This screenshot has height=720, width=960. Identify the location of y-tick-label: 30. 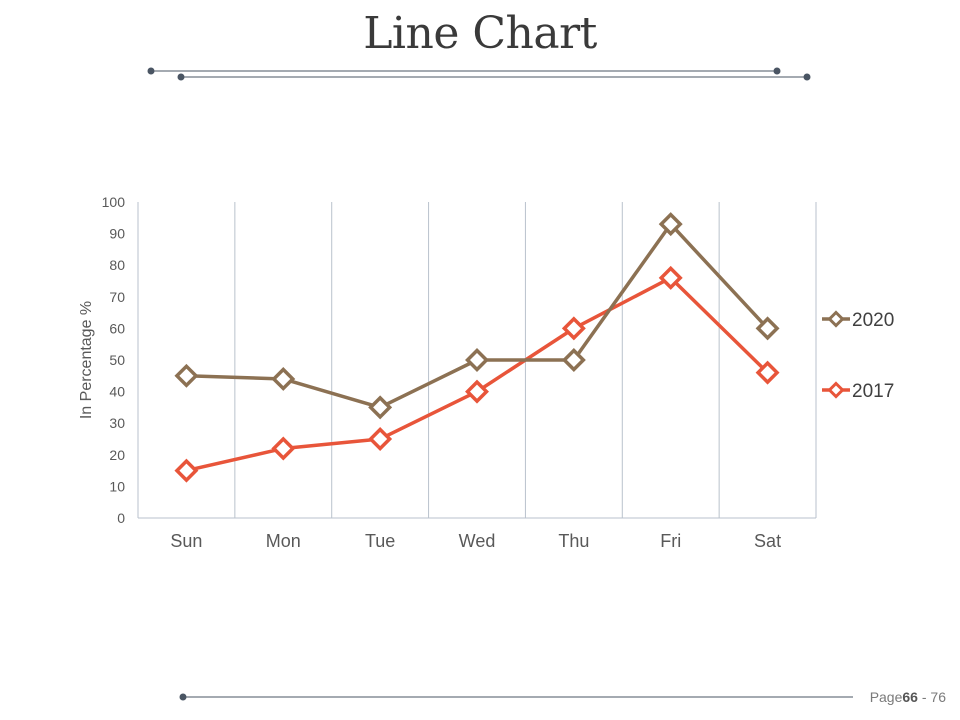
(117, 423).